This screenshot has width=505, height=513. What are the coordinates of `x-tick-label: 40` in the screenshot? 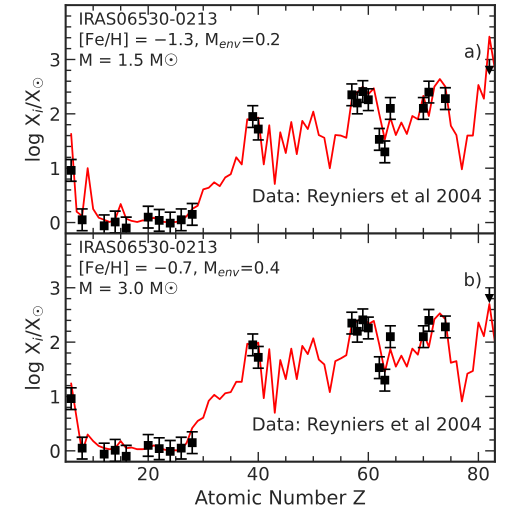 It's located at (258, 473).